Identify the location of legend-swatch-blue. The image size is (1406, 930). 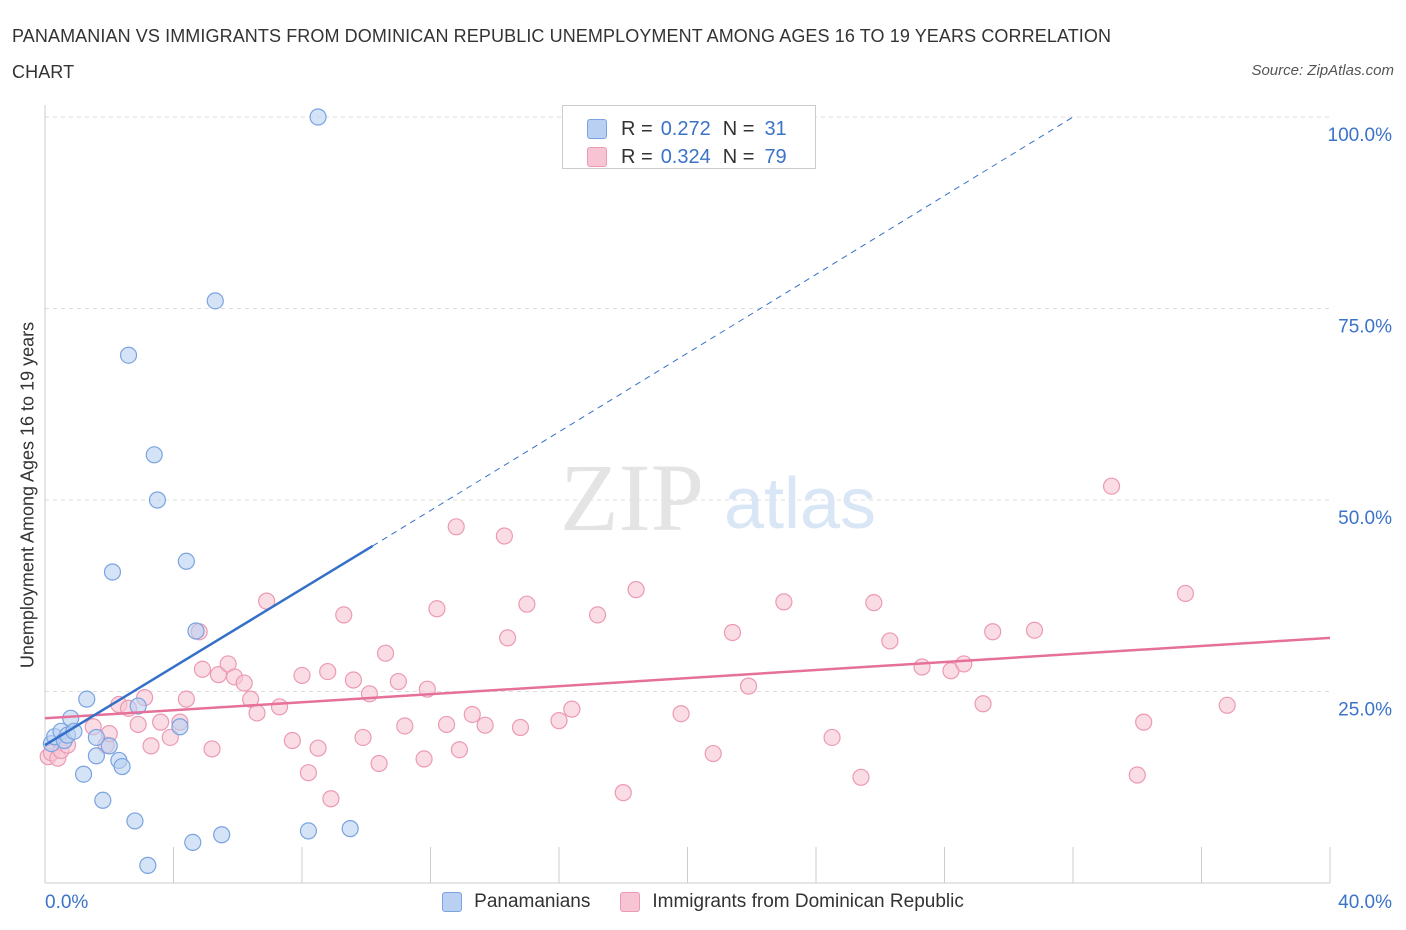
(452, 902).